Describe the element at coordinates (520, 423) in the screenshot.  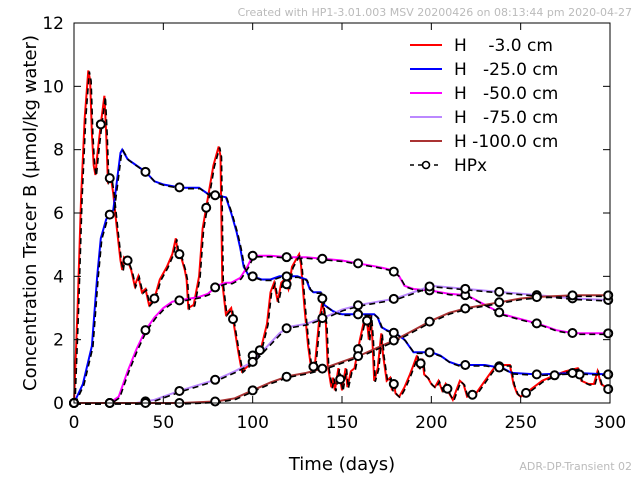
I see `x-tick-label: 250` at that location.